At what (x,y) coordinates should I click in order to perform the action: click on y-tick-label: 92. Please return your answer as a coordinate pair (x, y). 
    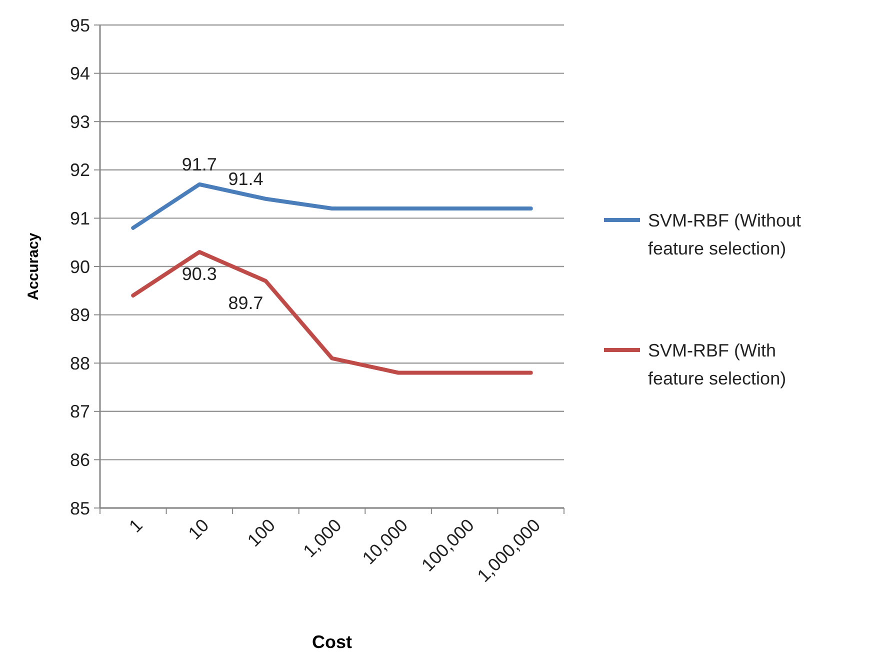
    Looking at the image, I should click on (80, 170).